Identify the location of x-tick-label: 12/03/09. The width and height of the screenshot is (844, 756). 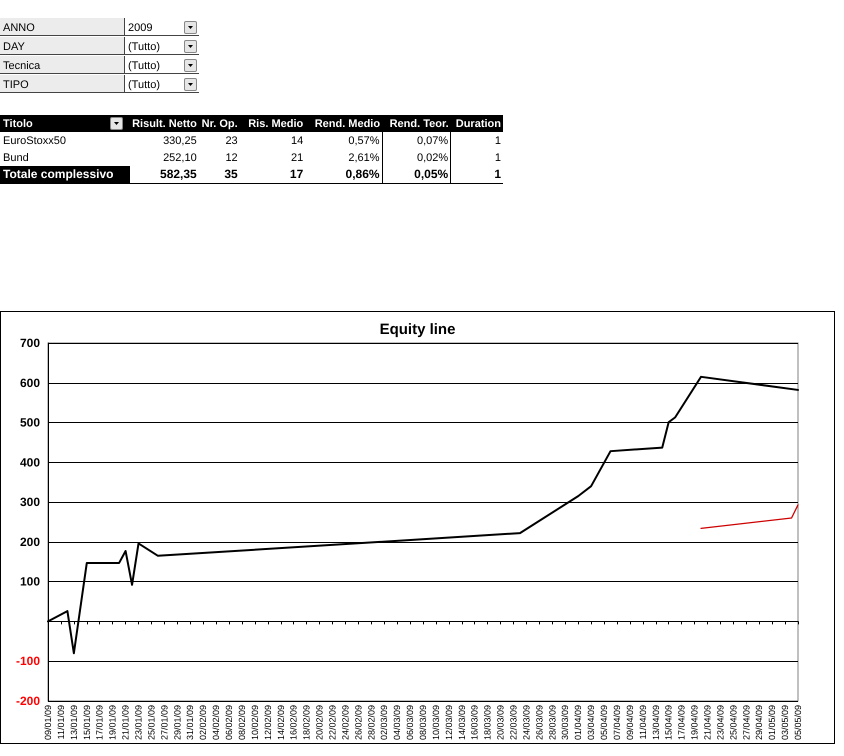
(449, 722).